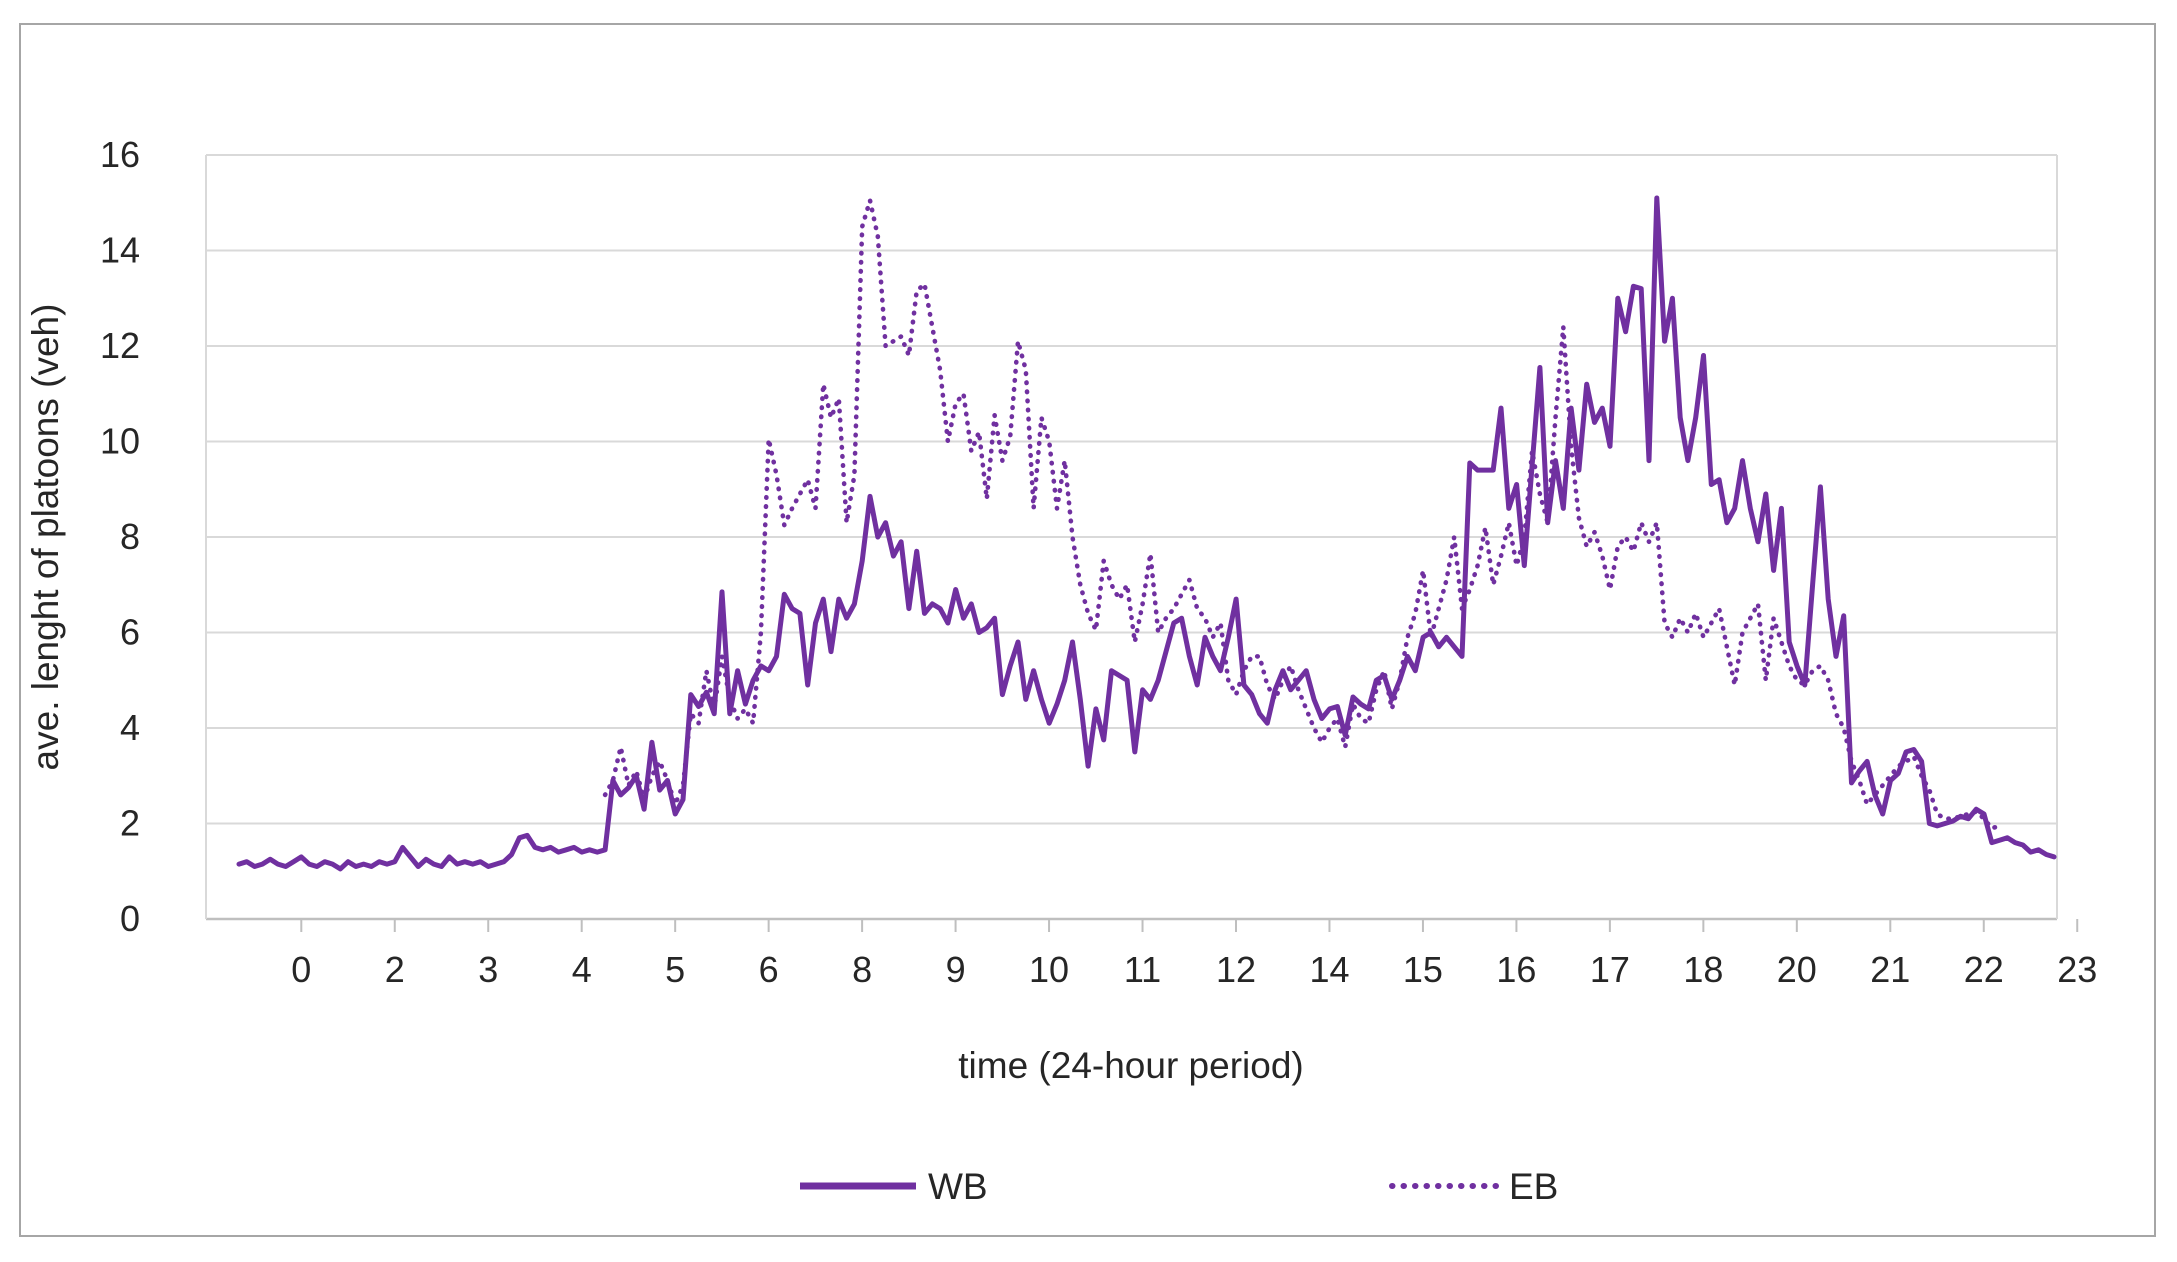  I want to click on y-tick-label: 10, so click(120, 441).